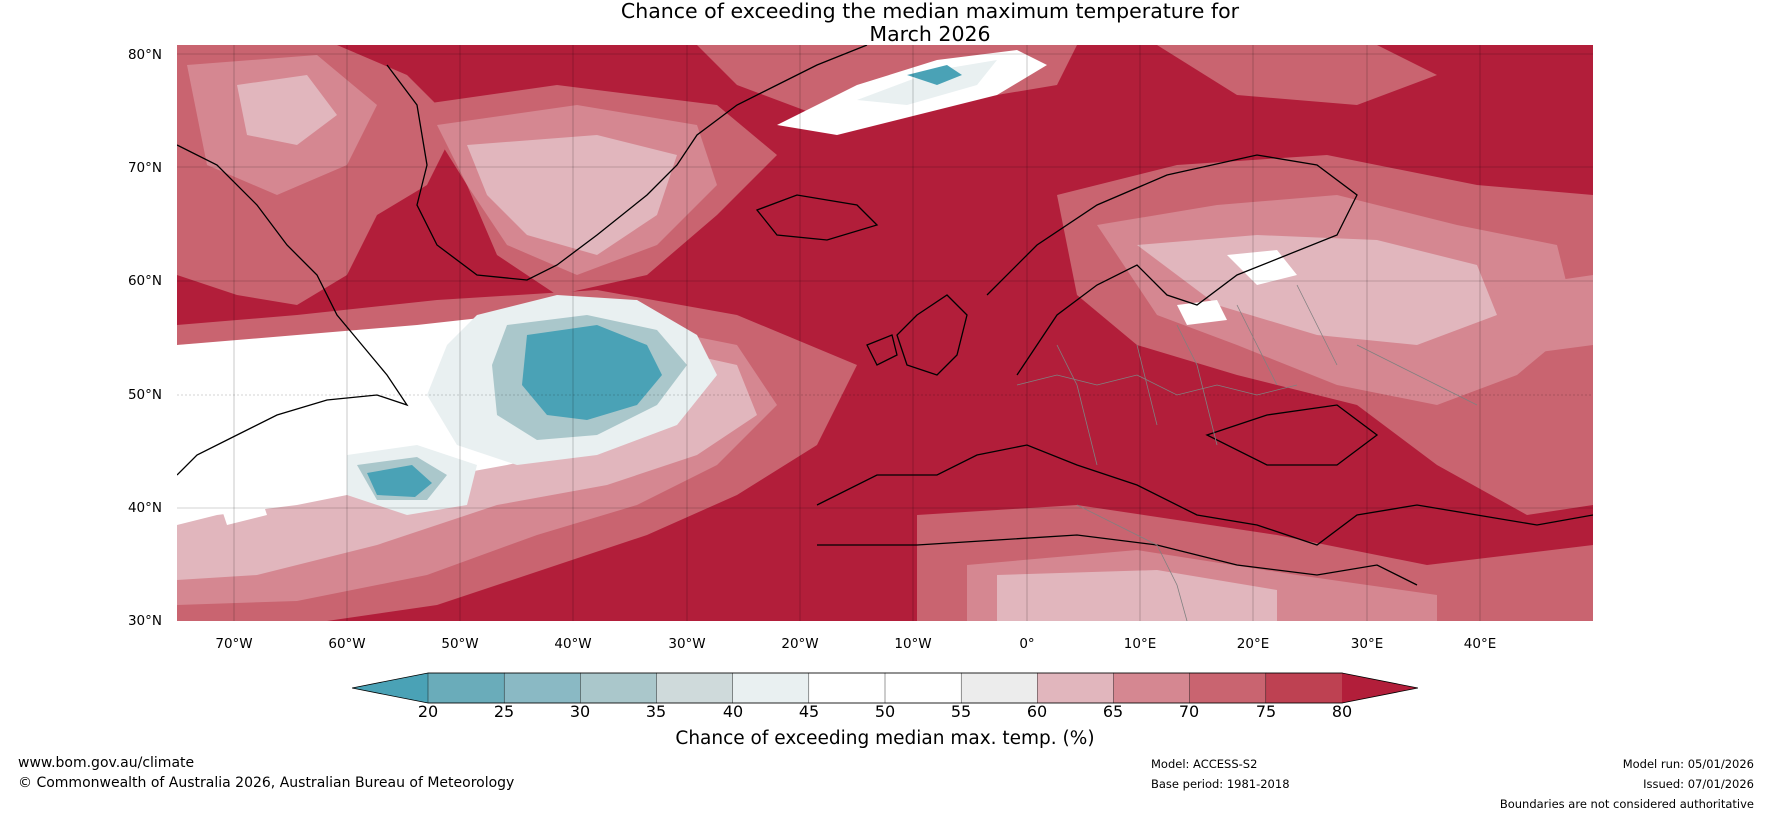  I want to click on colorbar-tick-20: 20, so click(428, 711).